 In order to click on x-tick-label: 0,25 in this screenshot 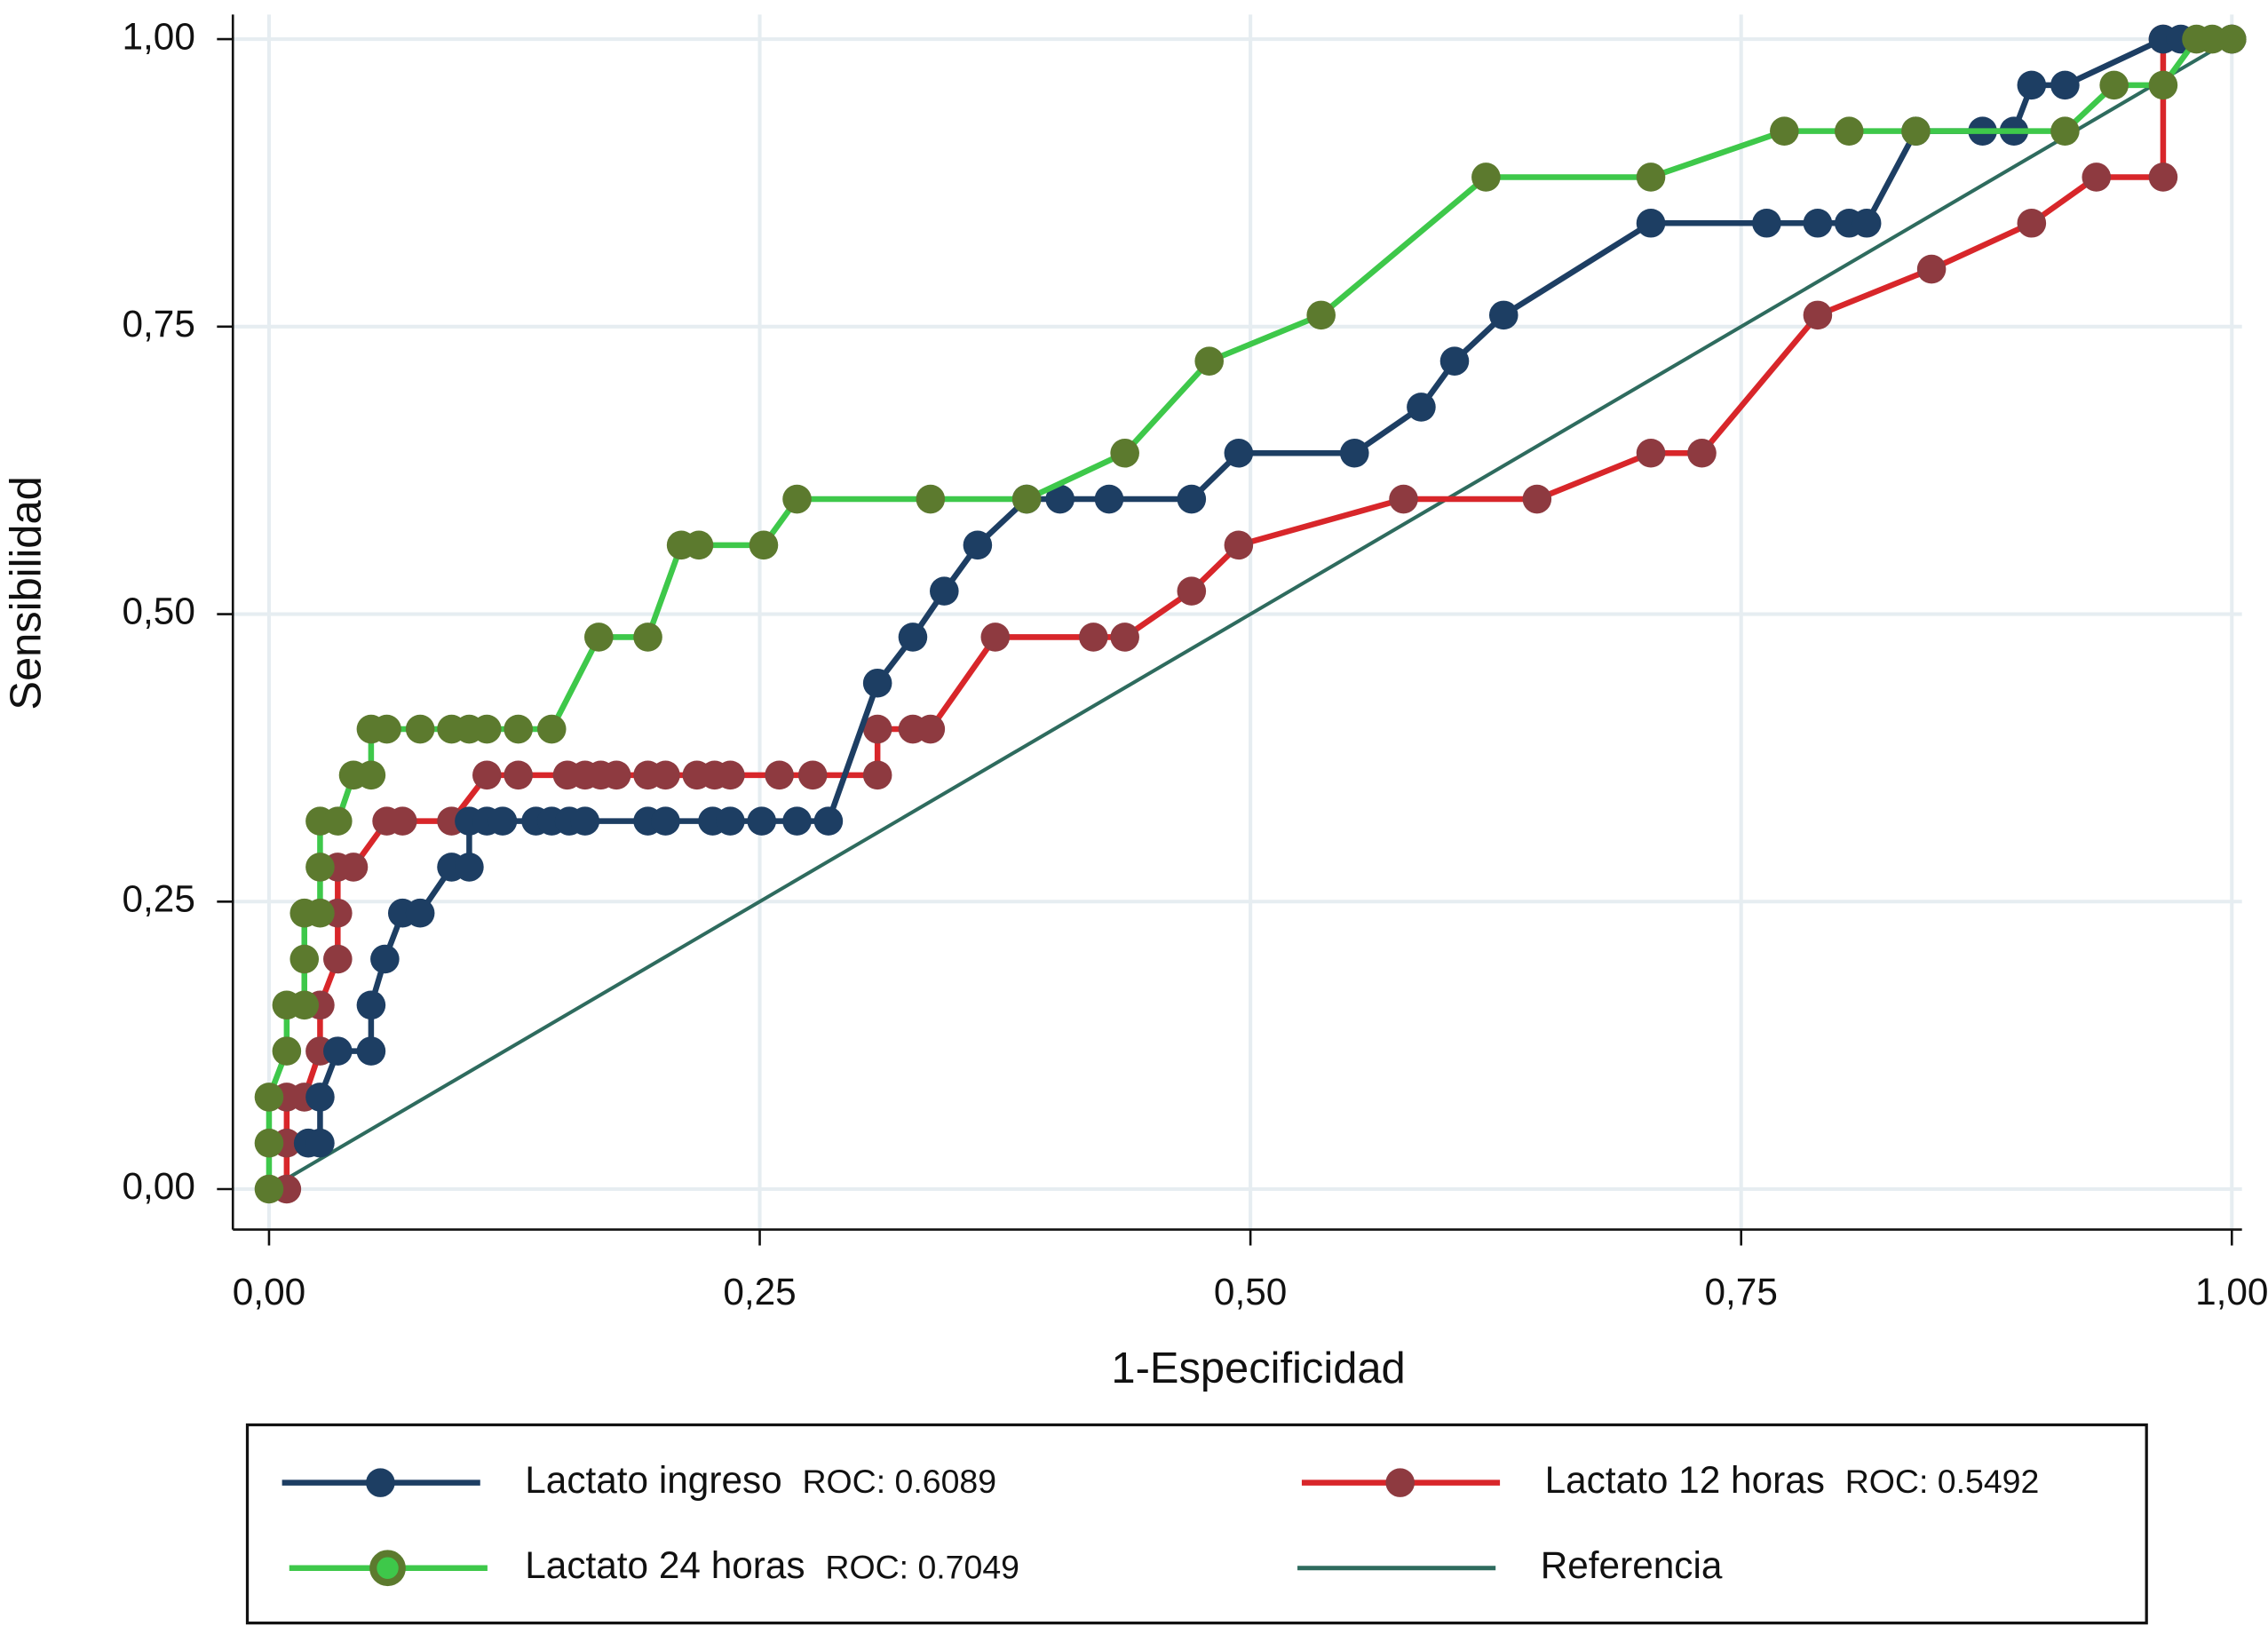, I will do `click(759, 1292)`.